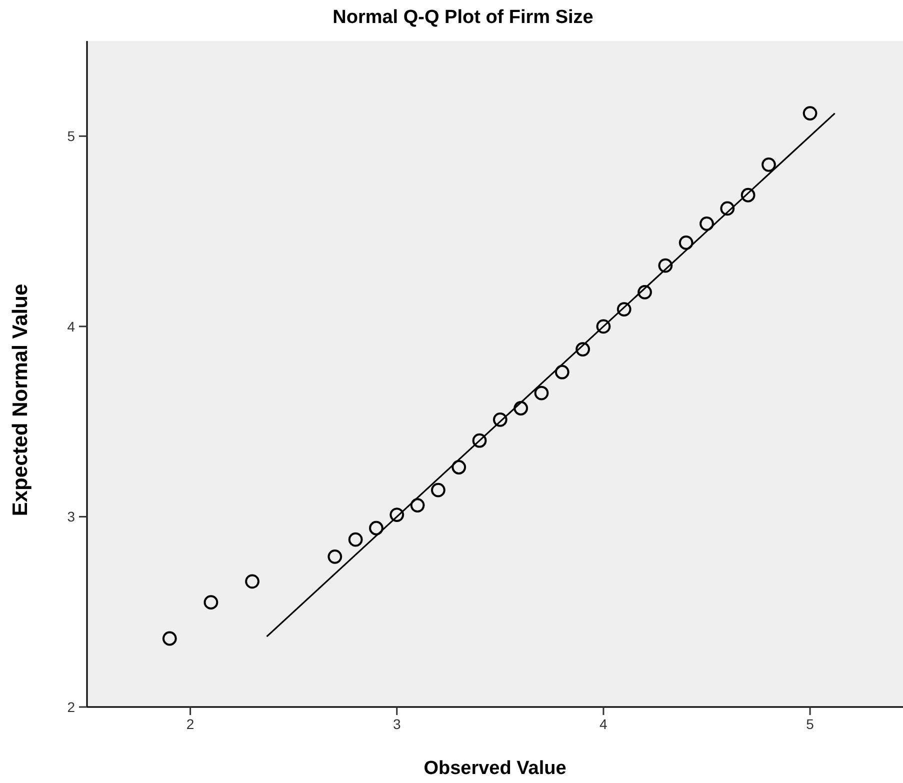 This screenshot has width=903, height=783. Describe the element at coordinates (495, 768) in the screenshot. I see `x-axis-title: Observed Value` at that location.